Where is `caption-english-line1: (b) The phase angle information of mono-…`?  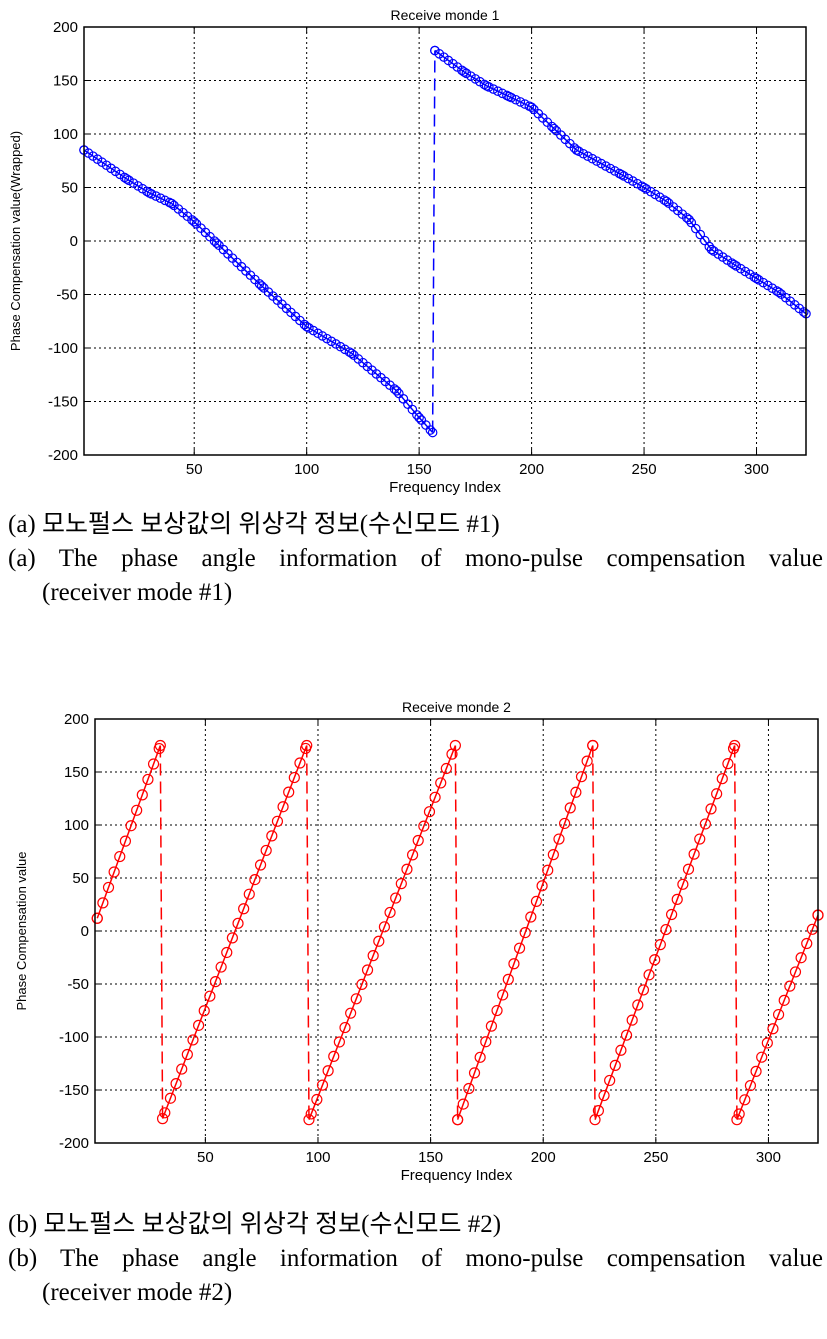 caption-english-line1: (b) The phase angle information of mono-… is located at coordinates (415, 1258).